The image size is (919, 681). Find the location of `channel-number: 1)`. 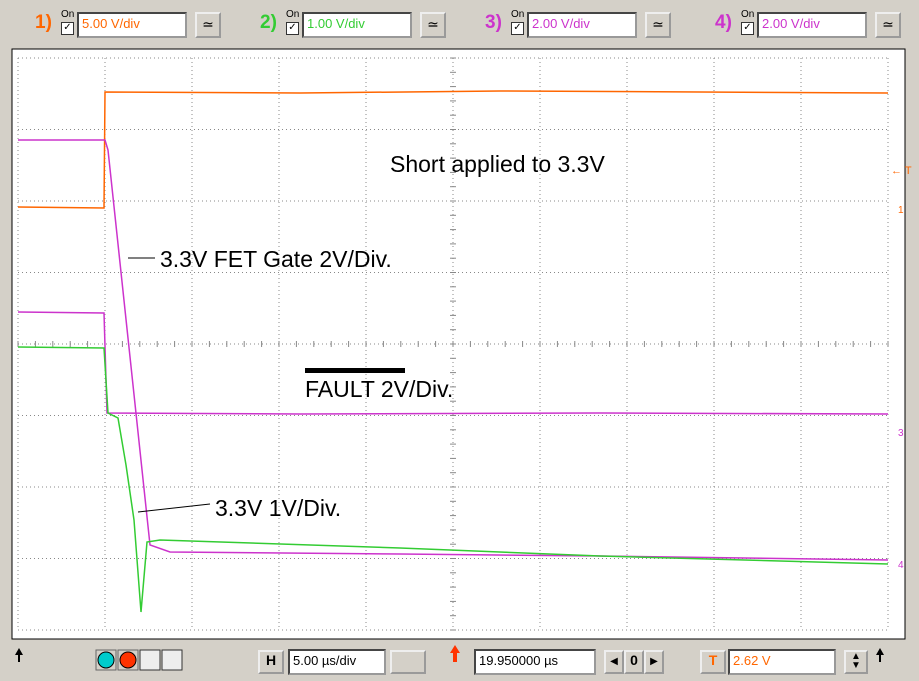

channel-number: 1) is located at coordinates (43, 22).